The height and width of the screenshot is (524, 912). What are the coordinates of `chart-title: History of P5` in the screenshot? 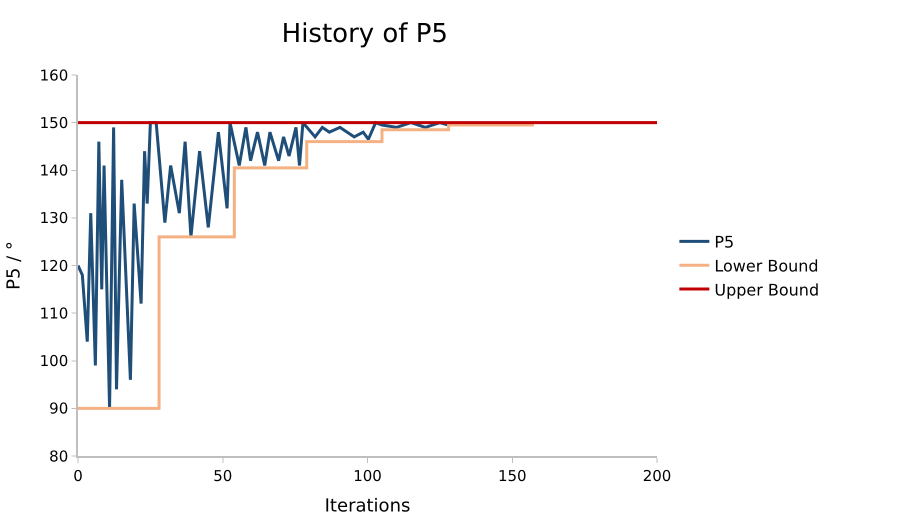 It's located at (365, 33).